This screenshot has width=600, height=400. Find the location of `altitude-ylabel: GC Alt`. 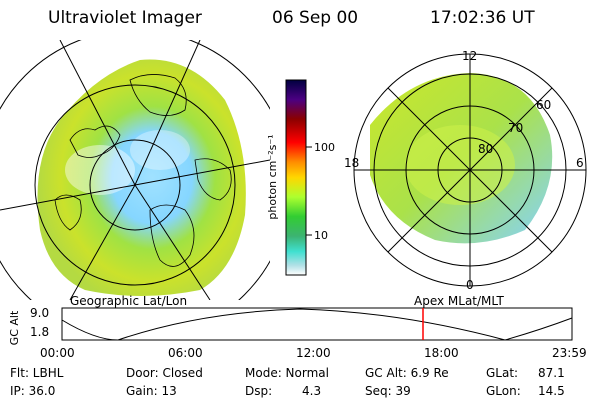

altitude-ylabel: GC Alt is located at coordinates (14, 327).